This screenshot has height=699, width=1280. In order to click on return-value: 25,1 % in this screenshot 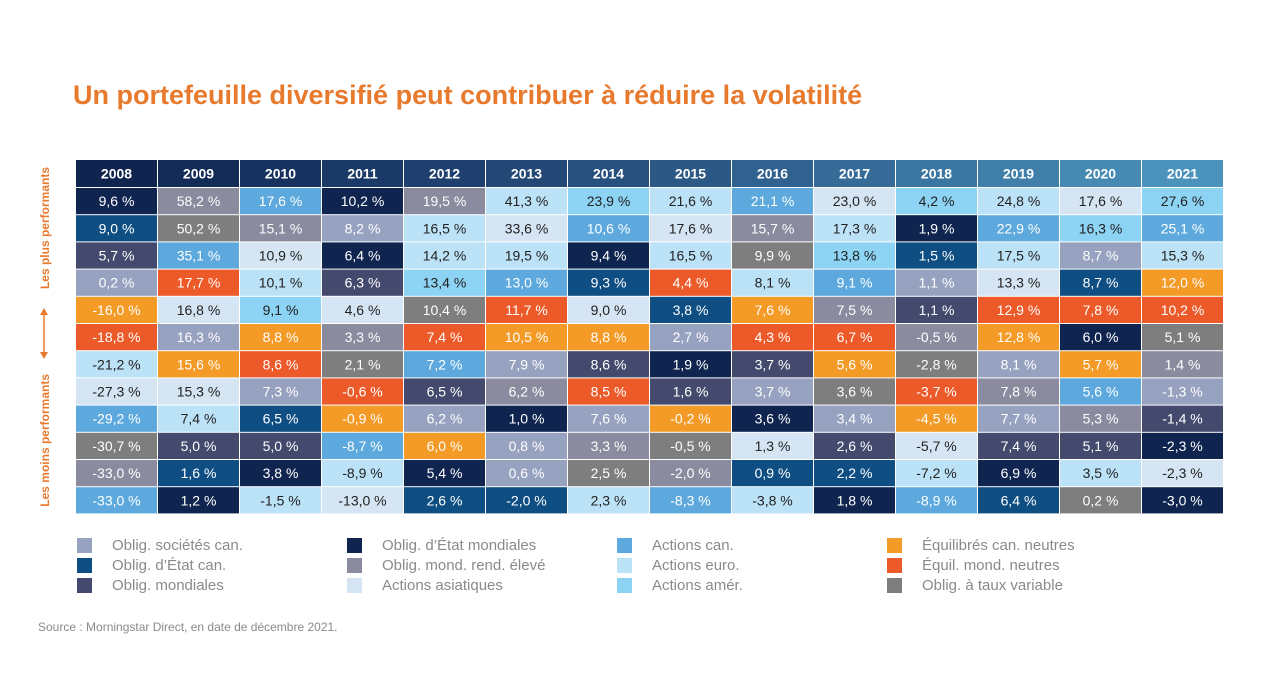, I will do `click(1183, 228)`.